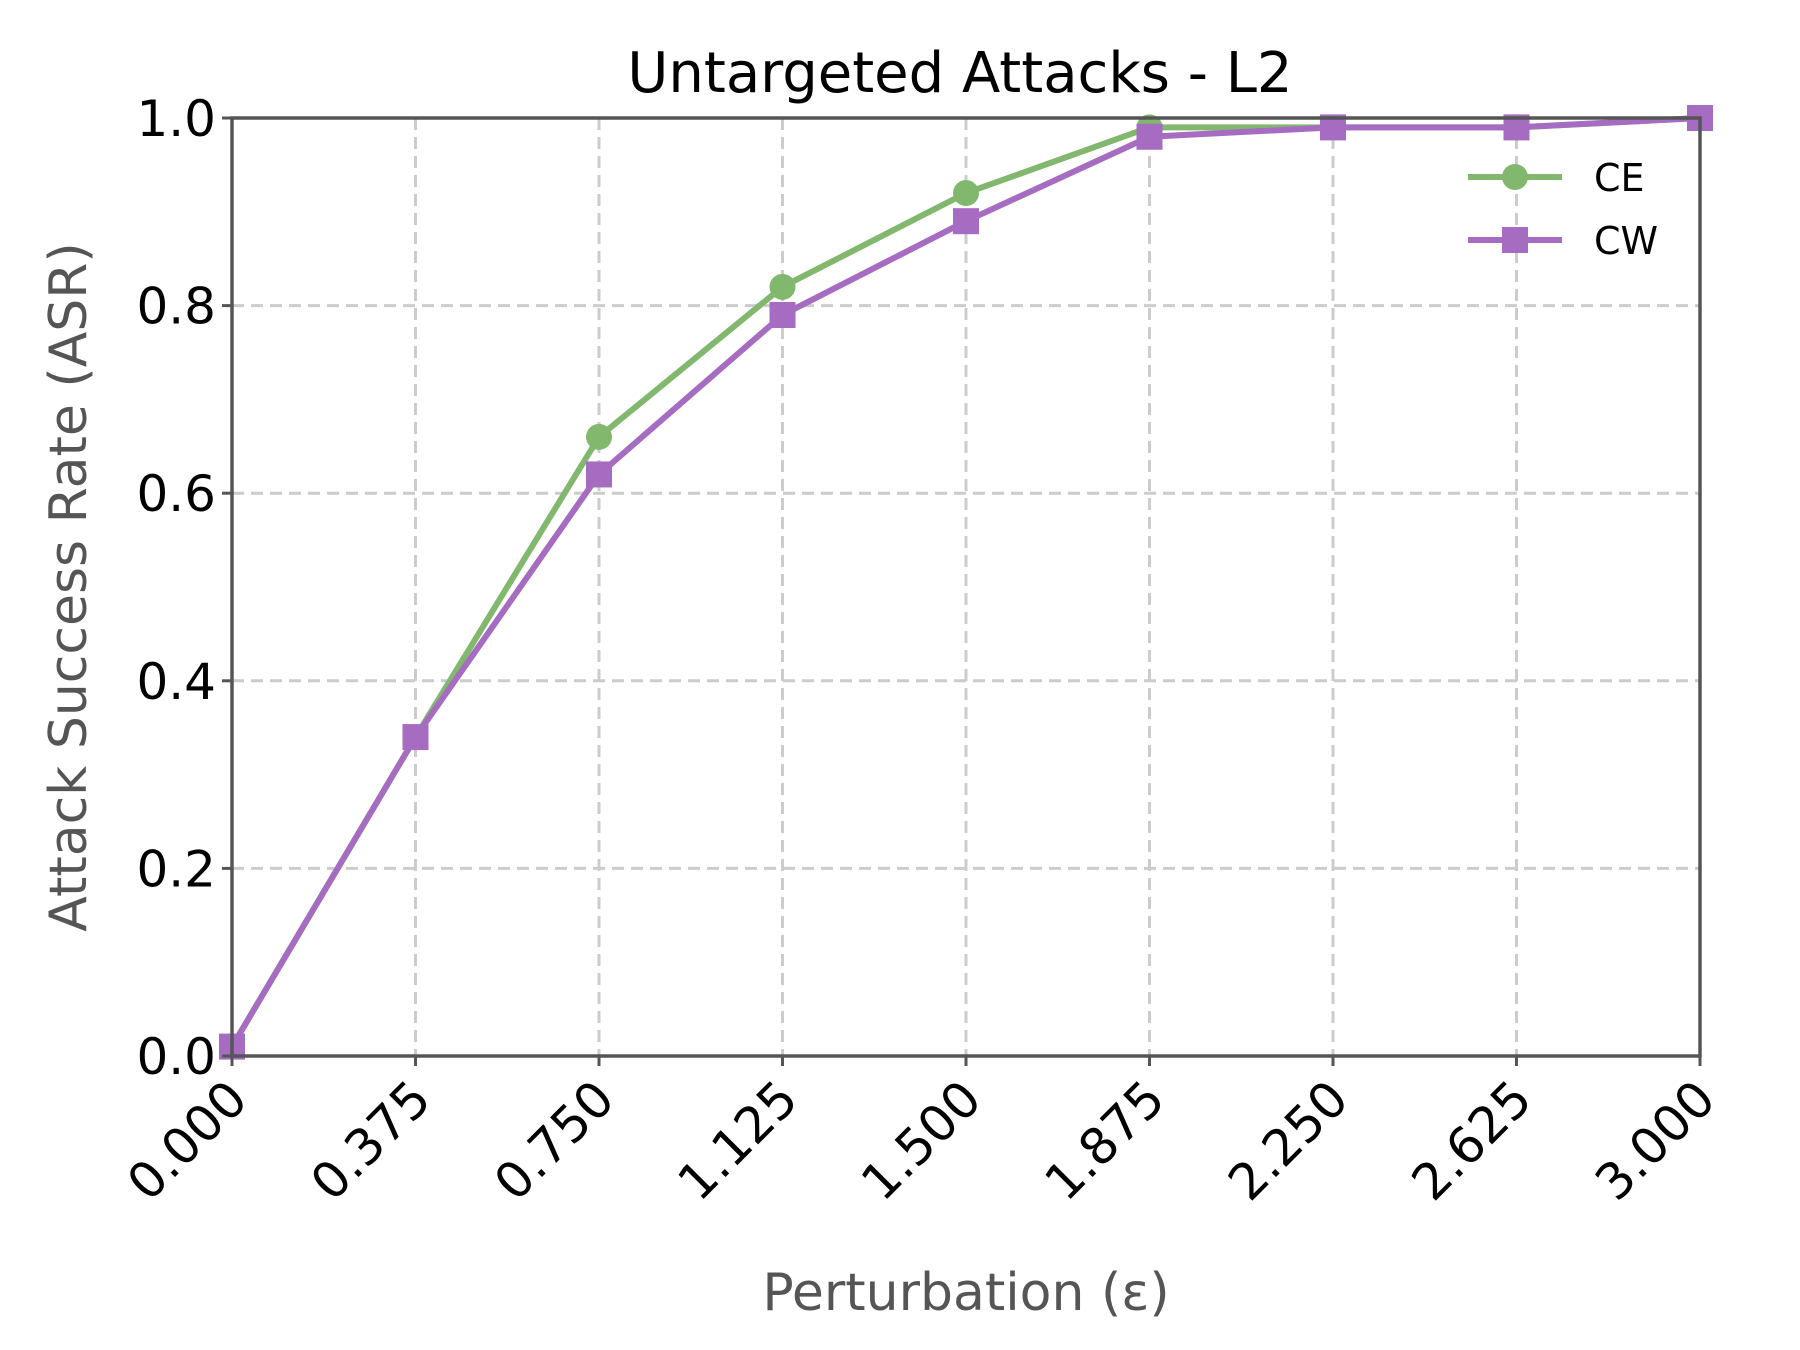 This screenshot has height=1350, width=1800. Describe the element at coordinates (1472, 1140) in the screenshot. I see `x-tick-label: 2.625` at that location.